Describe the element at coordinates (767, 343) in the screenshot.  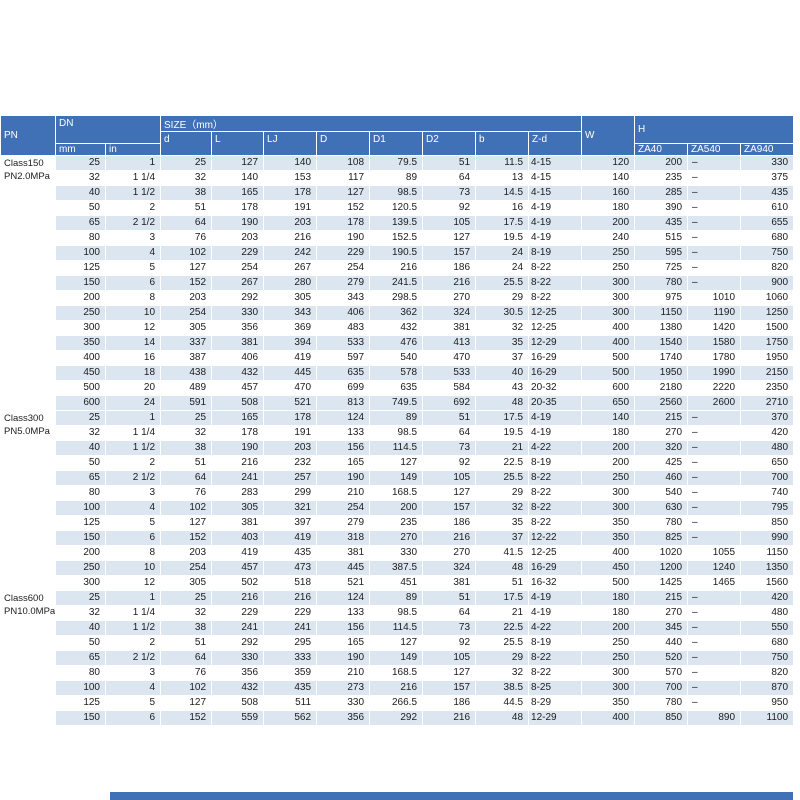
I see `cell-za940: 1750` at that location.